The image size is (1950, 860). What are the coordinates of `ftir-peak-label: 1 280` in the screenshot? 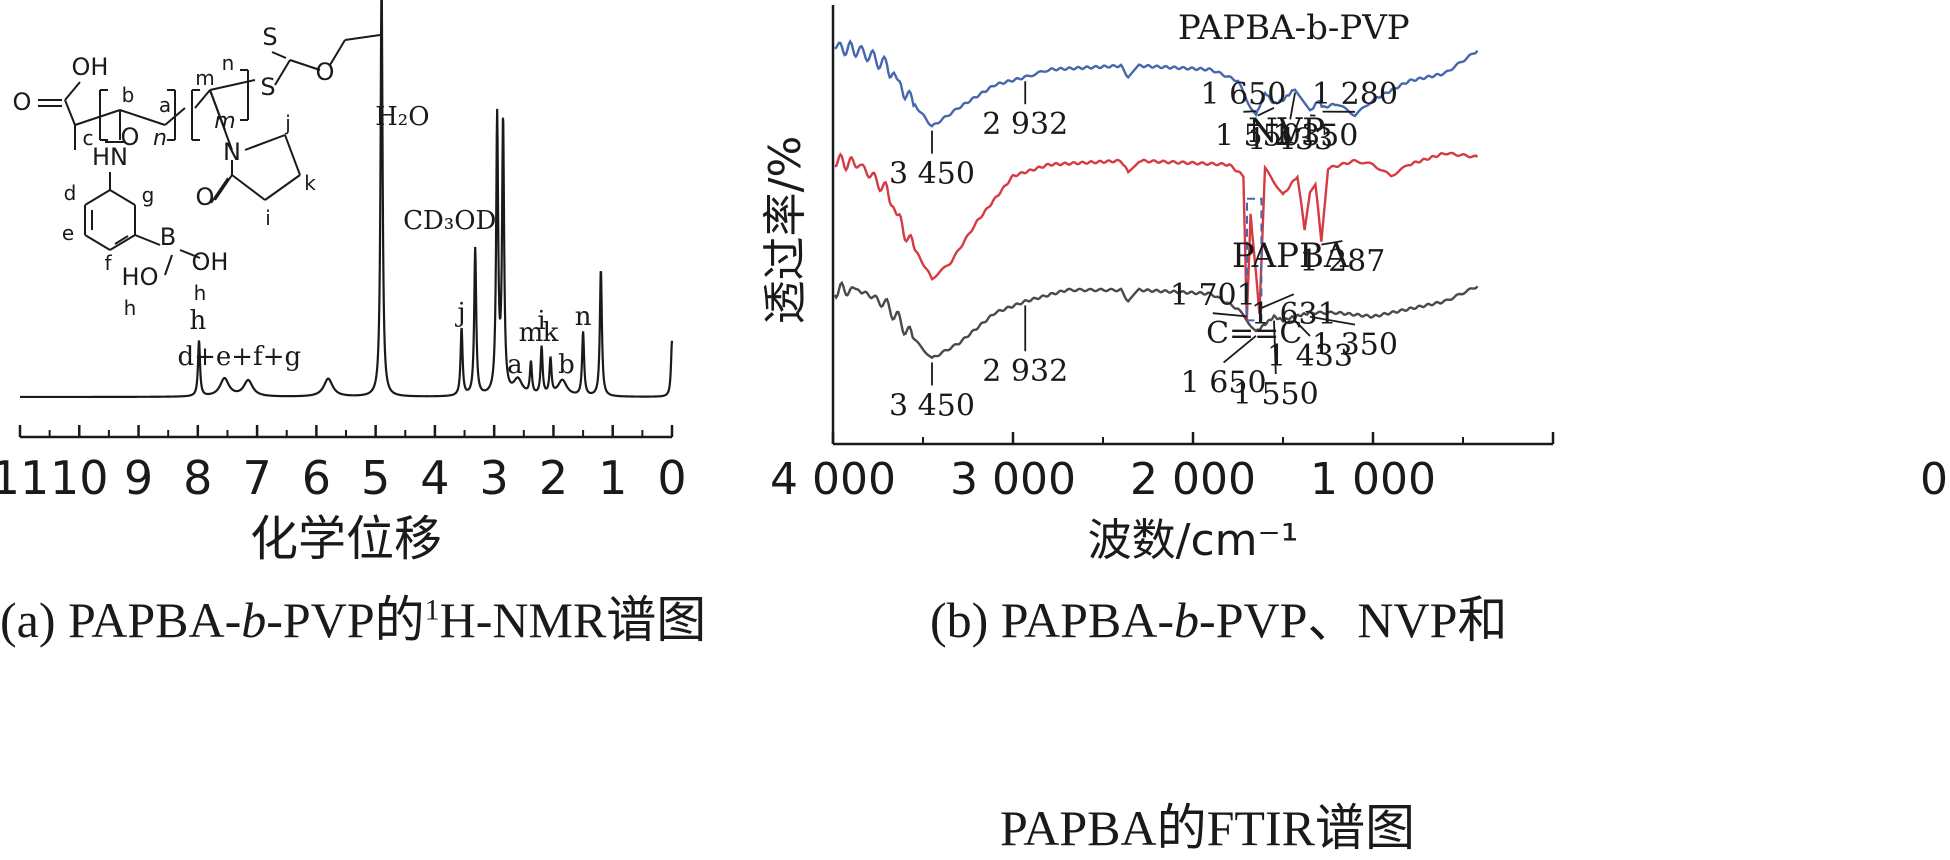 It's located at (1355, 94).